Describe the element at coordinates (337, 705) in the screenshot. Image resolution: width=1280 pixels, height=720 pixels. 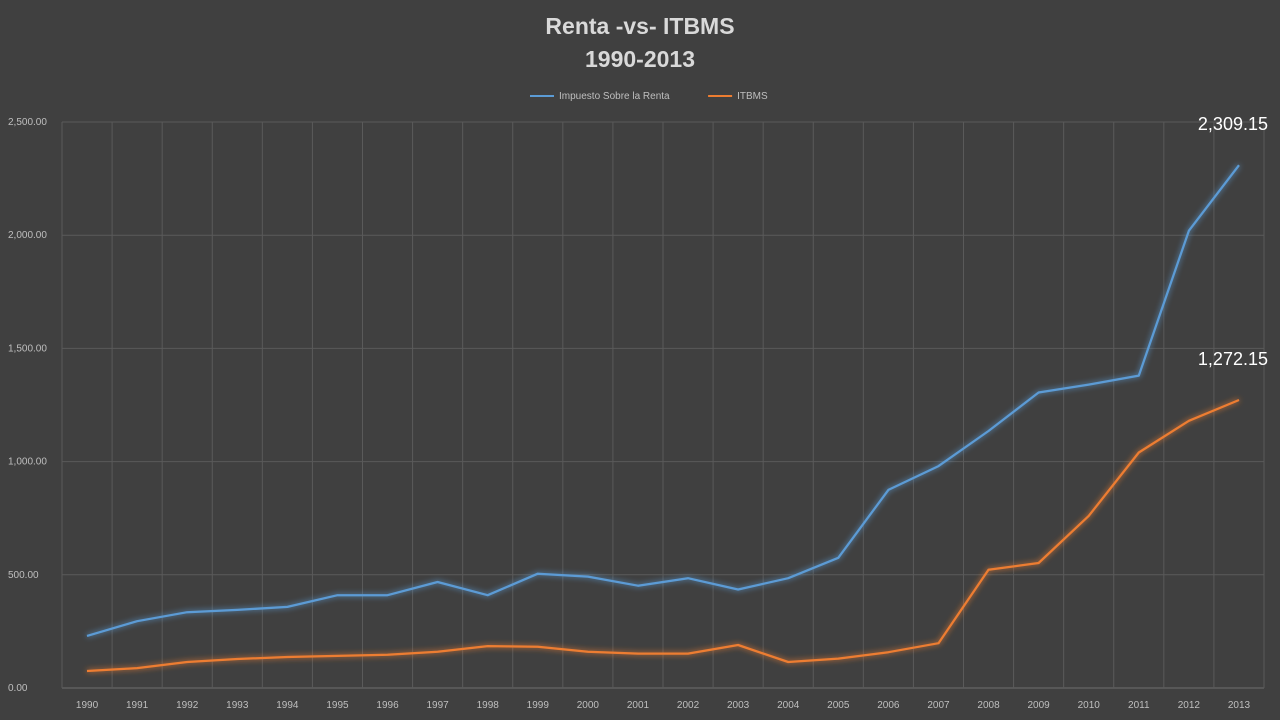
I see `x-tick-label: 1995` at that location.